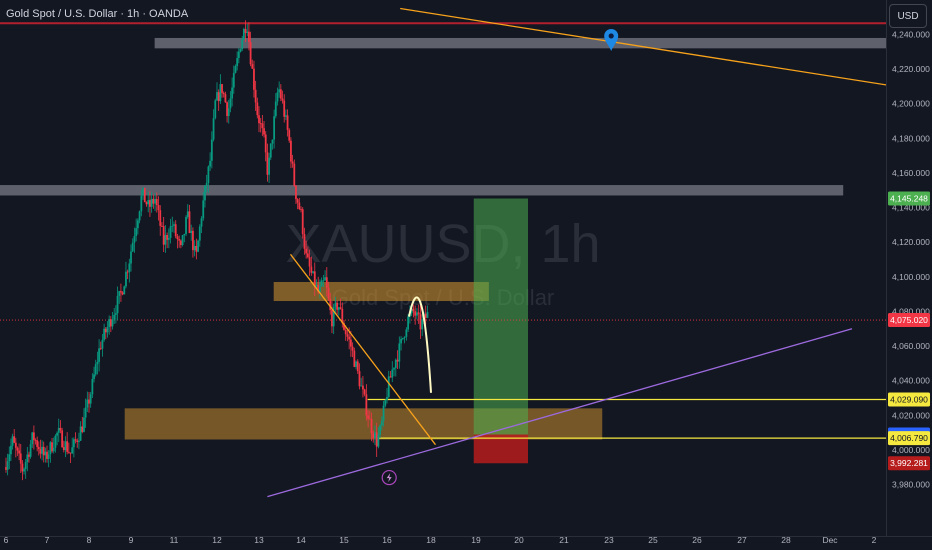 The image size is (932, 550). What do you see at coordinates (911, 415) in the screenshot?
I see `price-tick-label: 4,020.000` at bounding box center [911, 415].